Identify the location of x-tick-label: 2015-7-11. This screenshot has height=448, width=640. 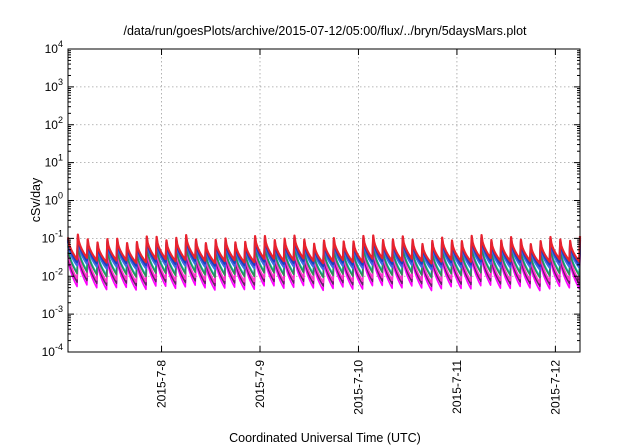
(457, 387).